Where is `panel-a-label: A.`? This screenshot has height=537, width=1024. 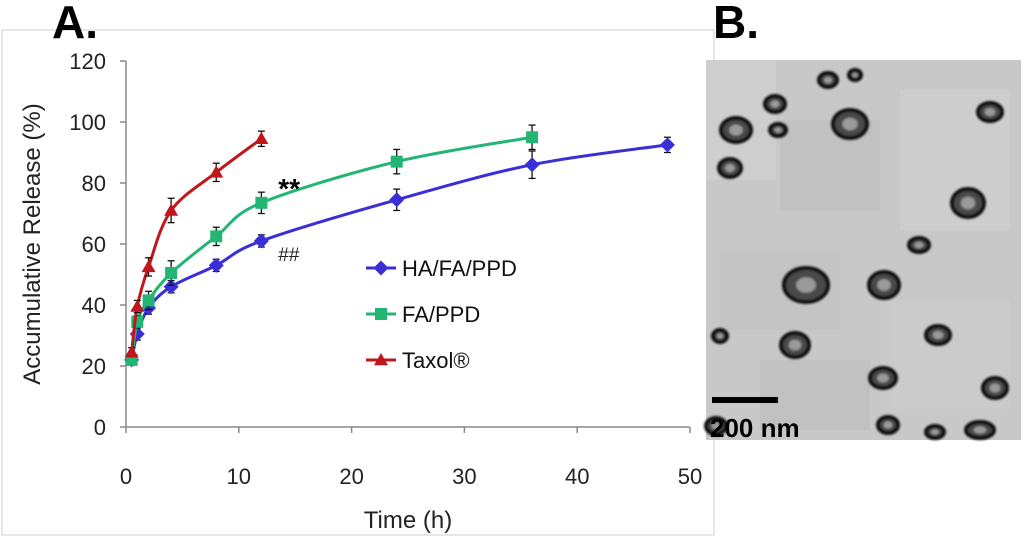 panel-a-label: A. is located at coordinates (75, 24).